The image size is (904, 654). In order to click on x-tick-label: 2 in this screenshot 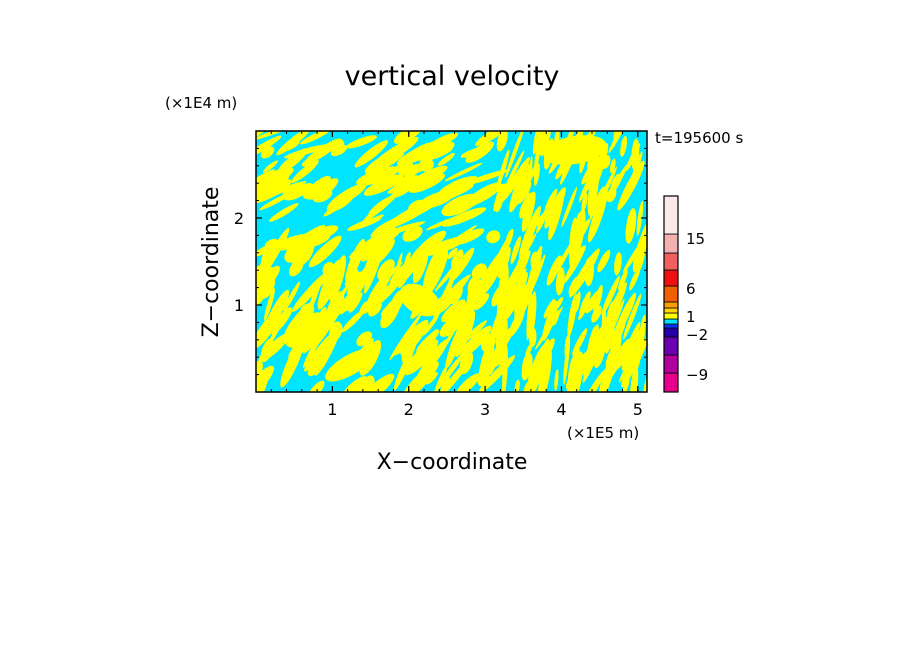, I will do `click(409, 409)`.